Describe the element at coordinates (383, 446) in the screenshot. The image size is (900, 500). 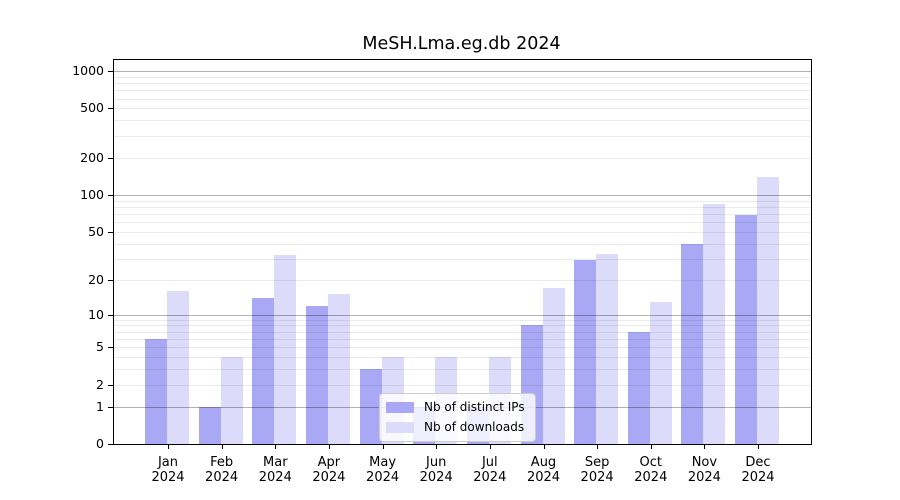
I see `x-tick-may` at that location.